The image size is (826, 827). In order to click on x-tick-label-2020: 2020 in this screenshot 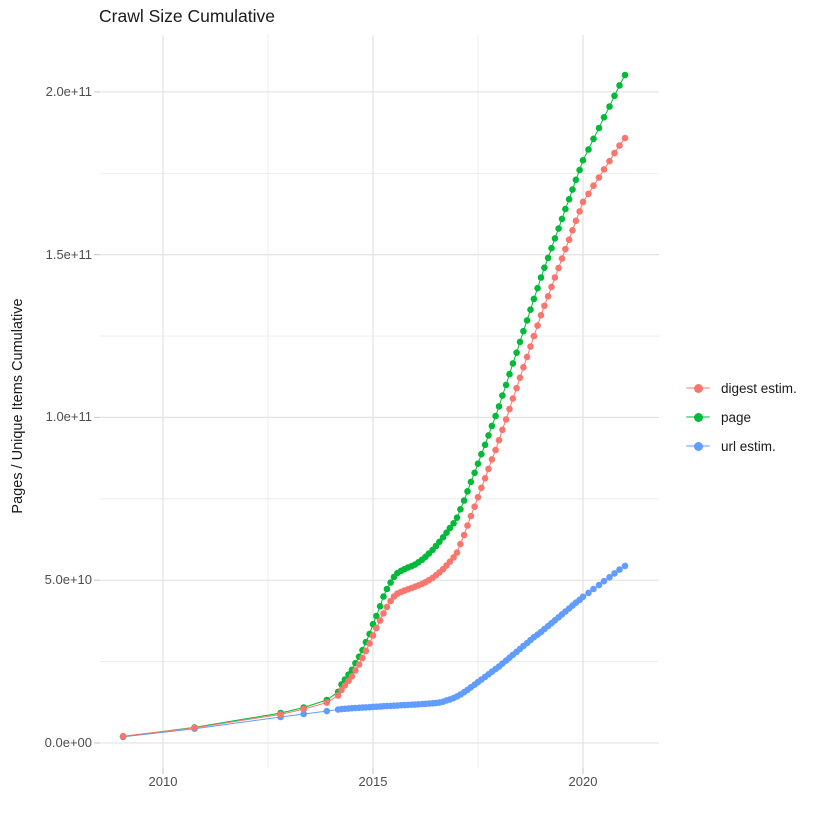, I will do `click(583, 781)`.